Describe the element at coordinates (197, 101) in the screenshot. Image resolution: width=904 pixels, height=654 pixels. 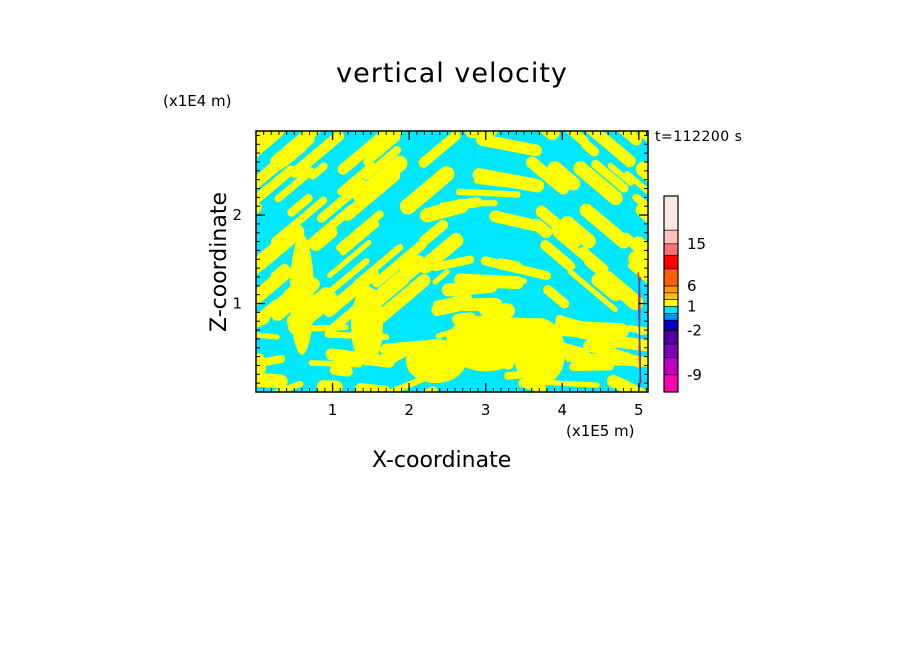
I see `y-axis-unit: (x1E4 m)` at that location.